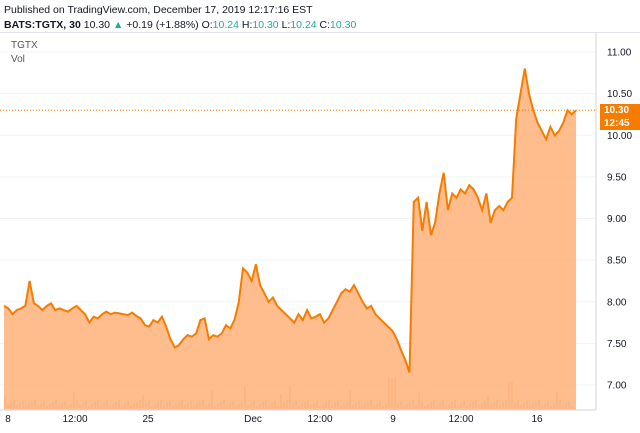 The image size is (640, 433). I want to click on y-tick-label: 10.50, so click(619, 94).